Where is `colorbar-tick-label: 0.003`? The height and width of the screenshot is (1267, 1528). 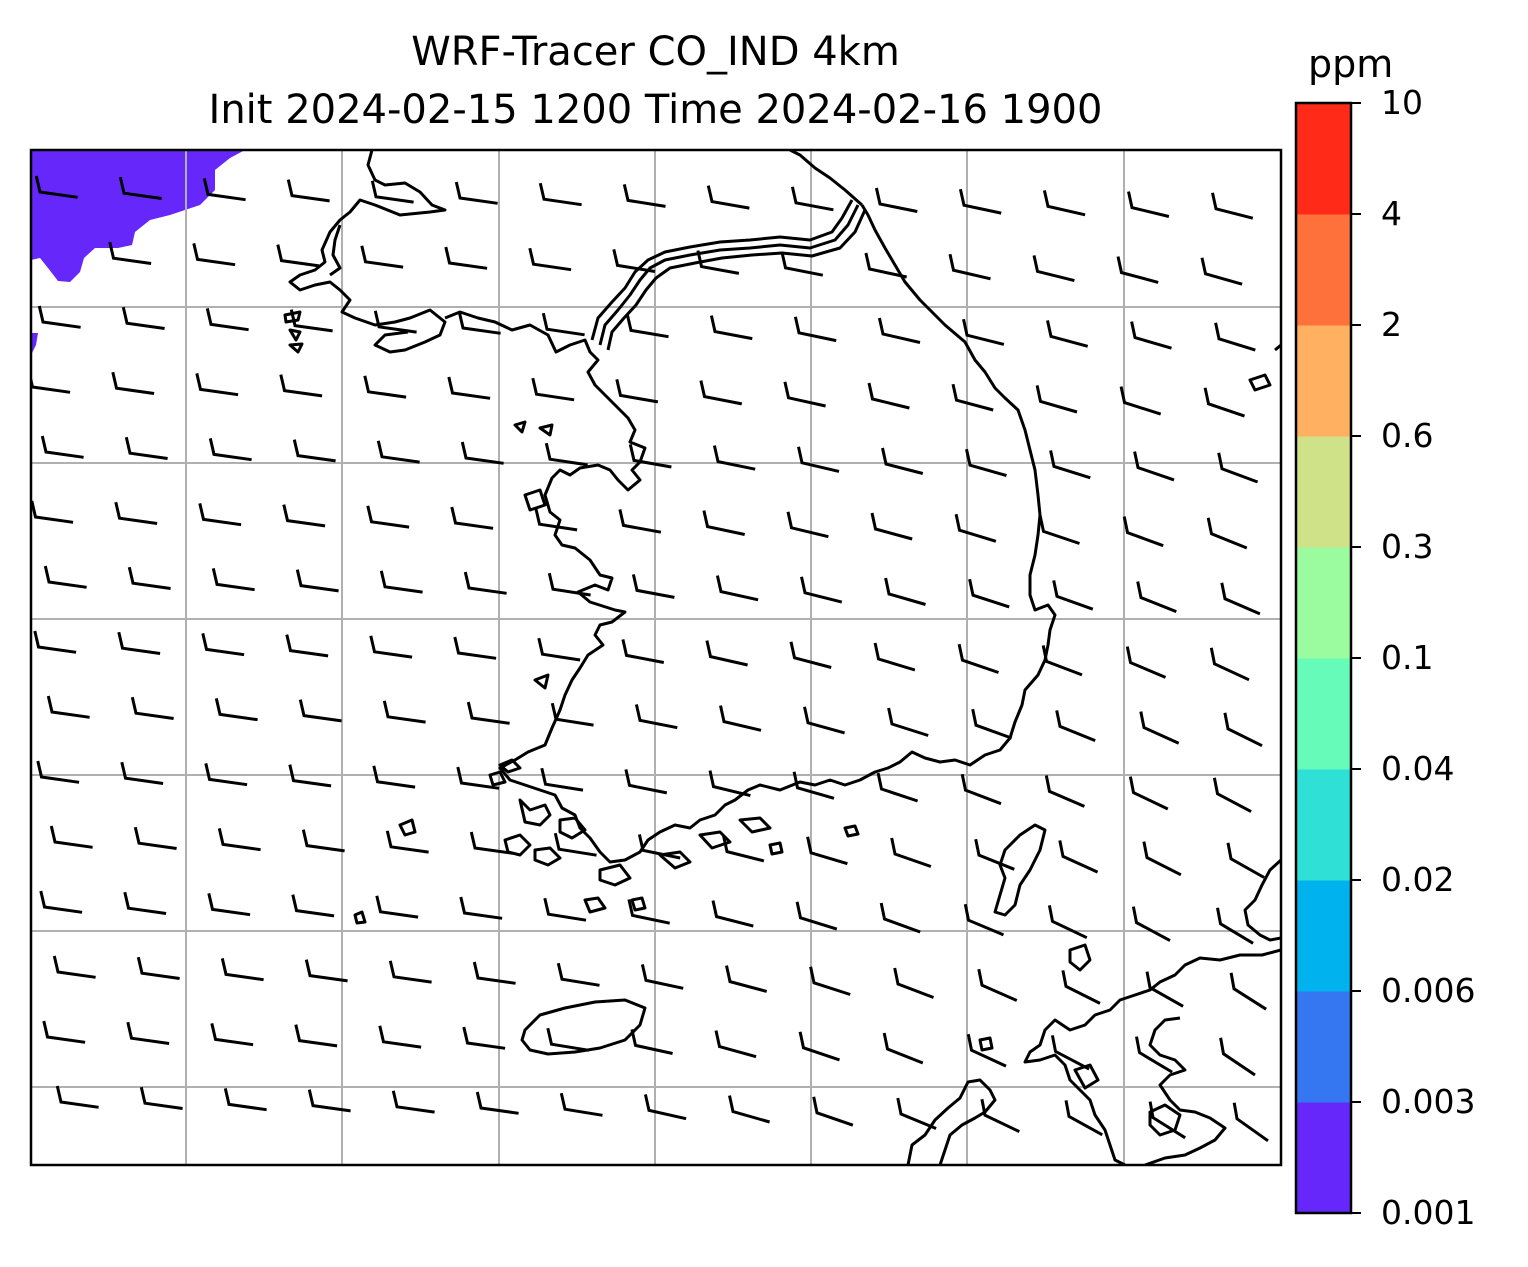
colorbar-tick-label: 0.003 is located at coordinates (1428, 1101).